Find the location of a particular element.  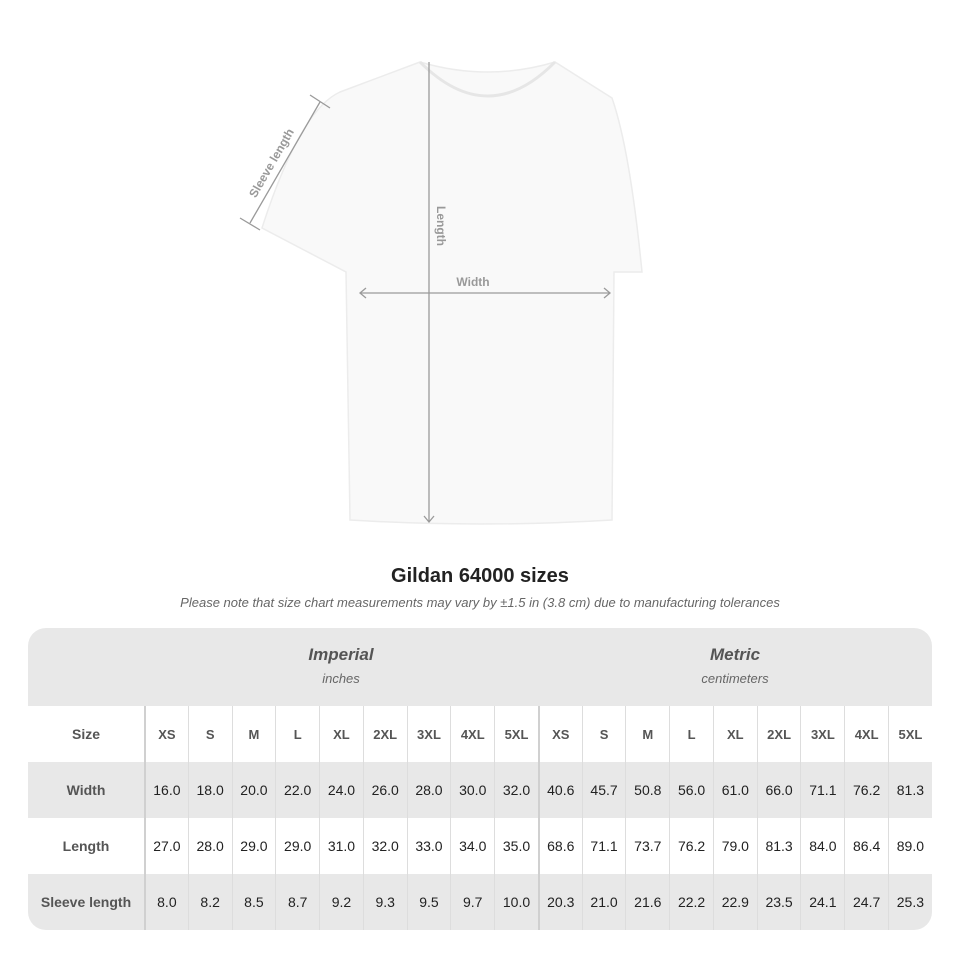

table-cell: 8.2 is located at coordinates (209, 902).